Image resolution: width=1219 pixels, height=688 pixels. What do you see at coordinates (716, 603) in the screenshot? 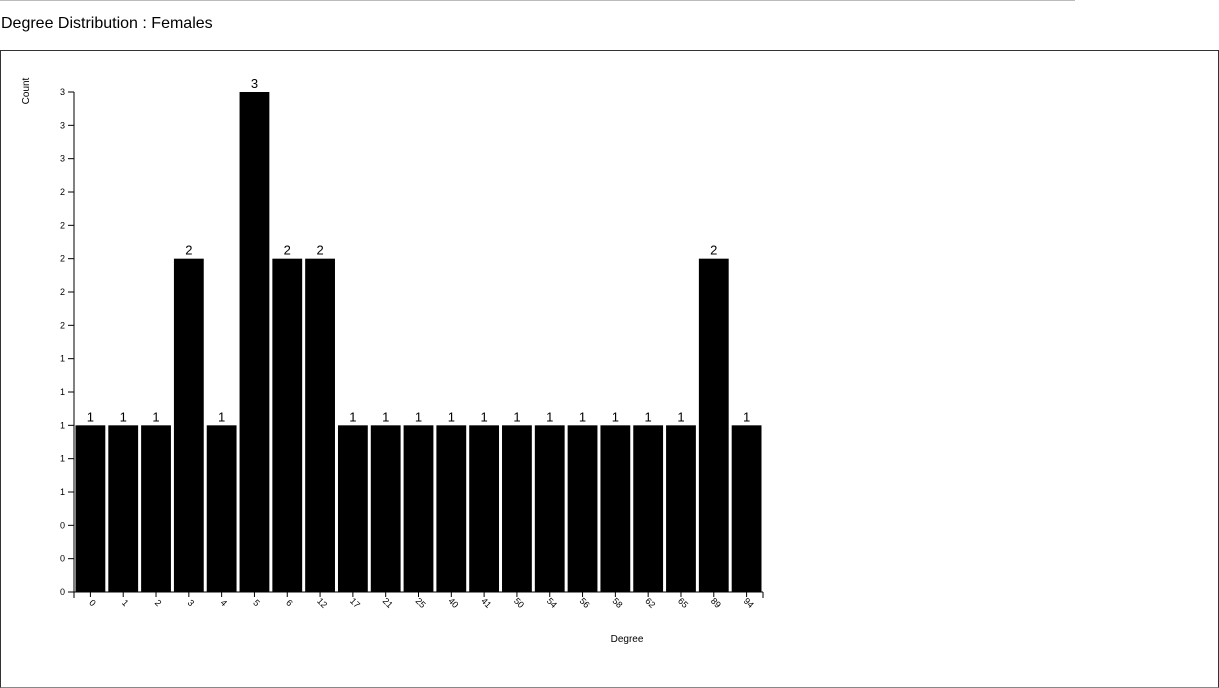
I see `x-tick-label: 89` at bounding box center [716, 603].